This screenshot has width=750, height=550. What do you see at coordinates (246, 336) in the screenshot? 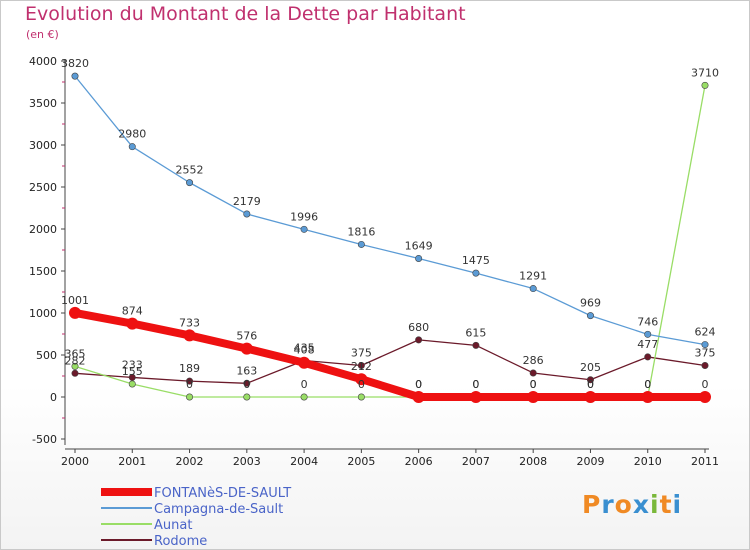
I see `data-label: 576` at bounding box center [246, 336].